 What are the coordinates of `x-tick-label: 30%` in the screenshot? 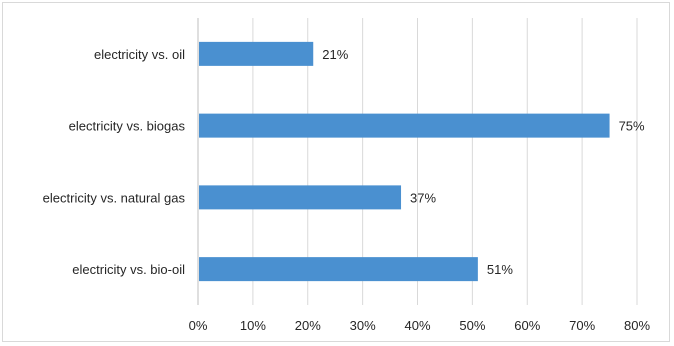 It's located at (363, 325).